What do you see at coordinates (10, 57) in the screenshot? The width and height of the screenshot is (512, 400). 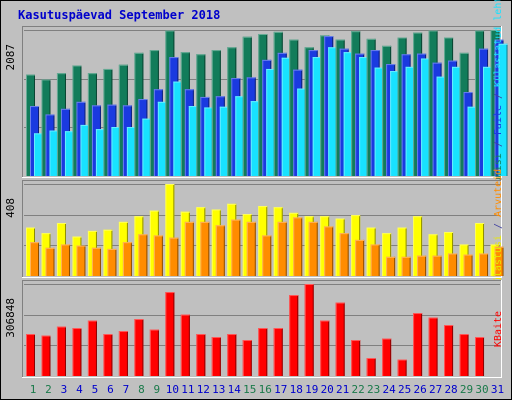 I see `axis-max-label: 2087` at bounding box center [10, 57].